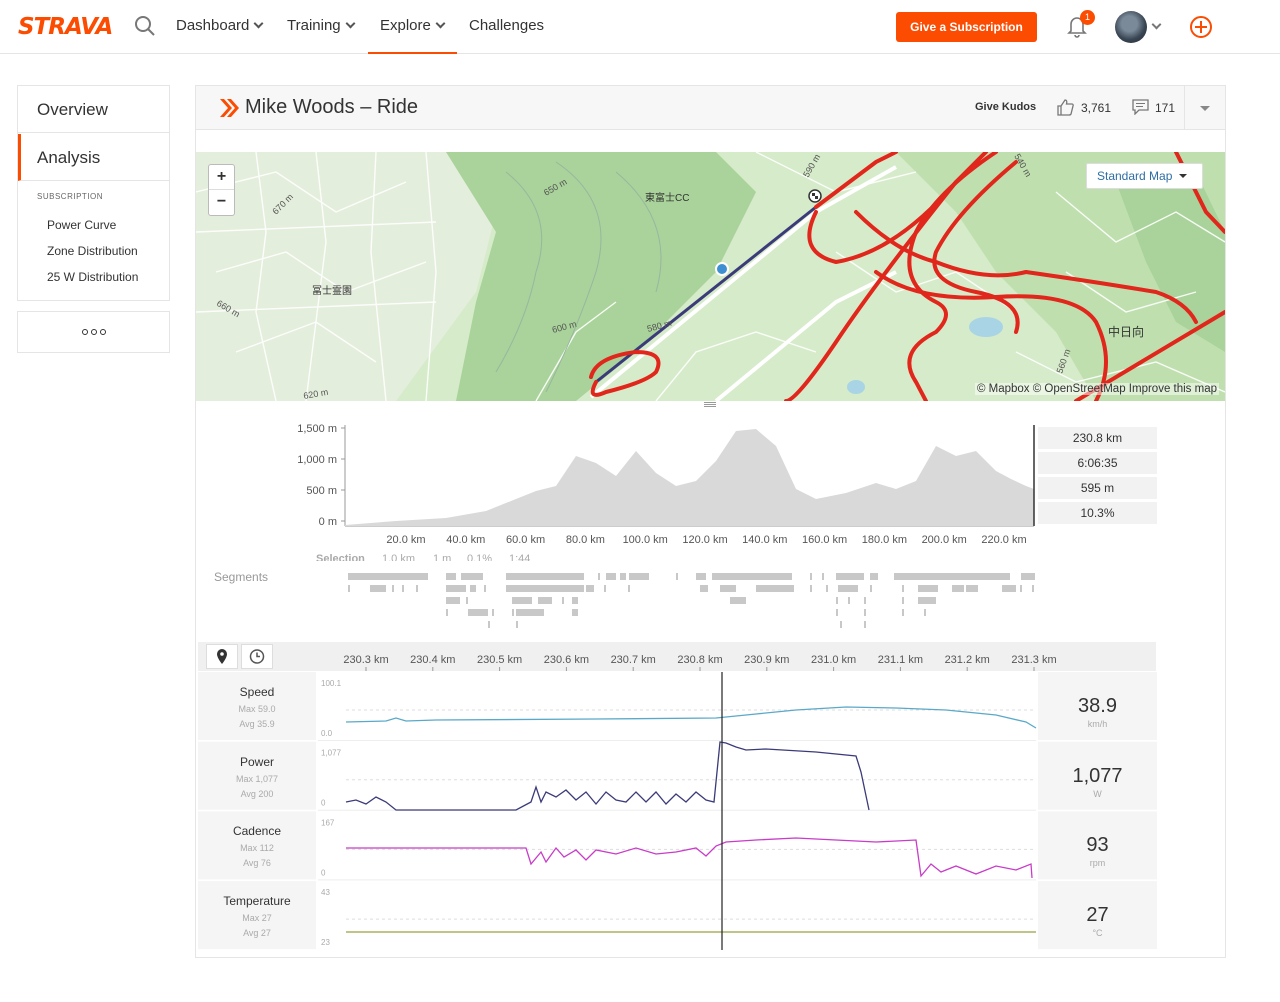  Describe the element at coordinates (1077, 26) in the screenshot. I see `bell-icon` at that location.